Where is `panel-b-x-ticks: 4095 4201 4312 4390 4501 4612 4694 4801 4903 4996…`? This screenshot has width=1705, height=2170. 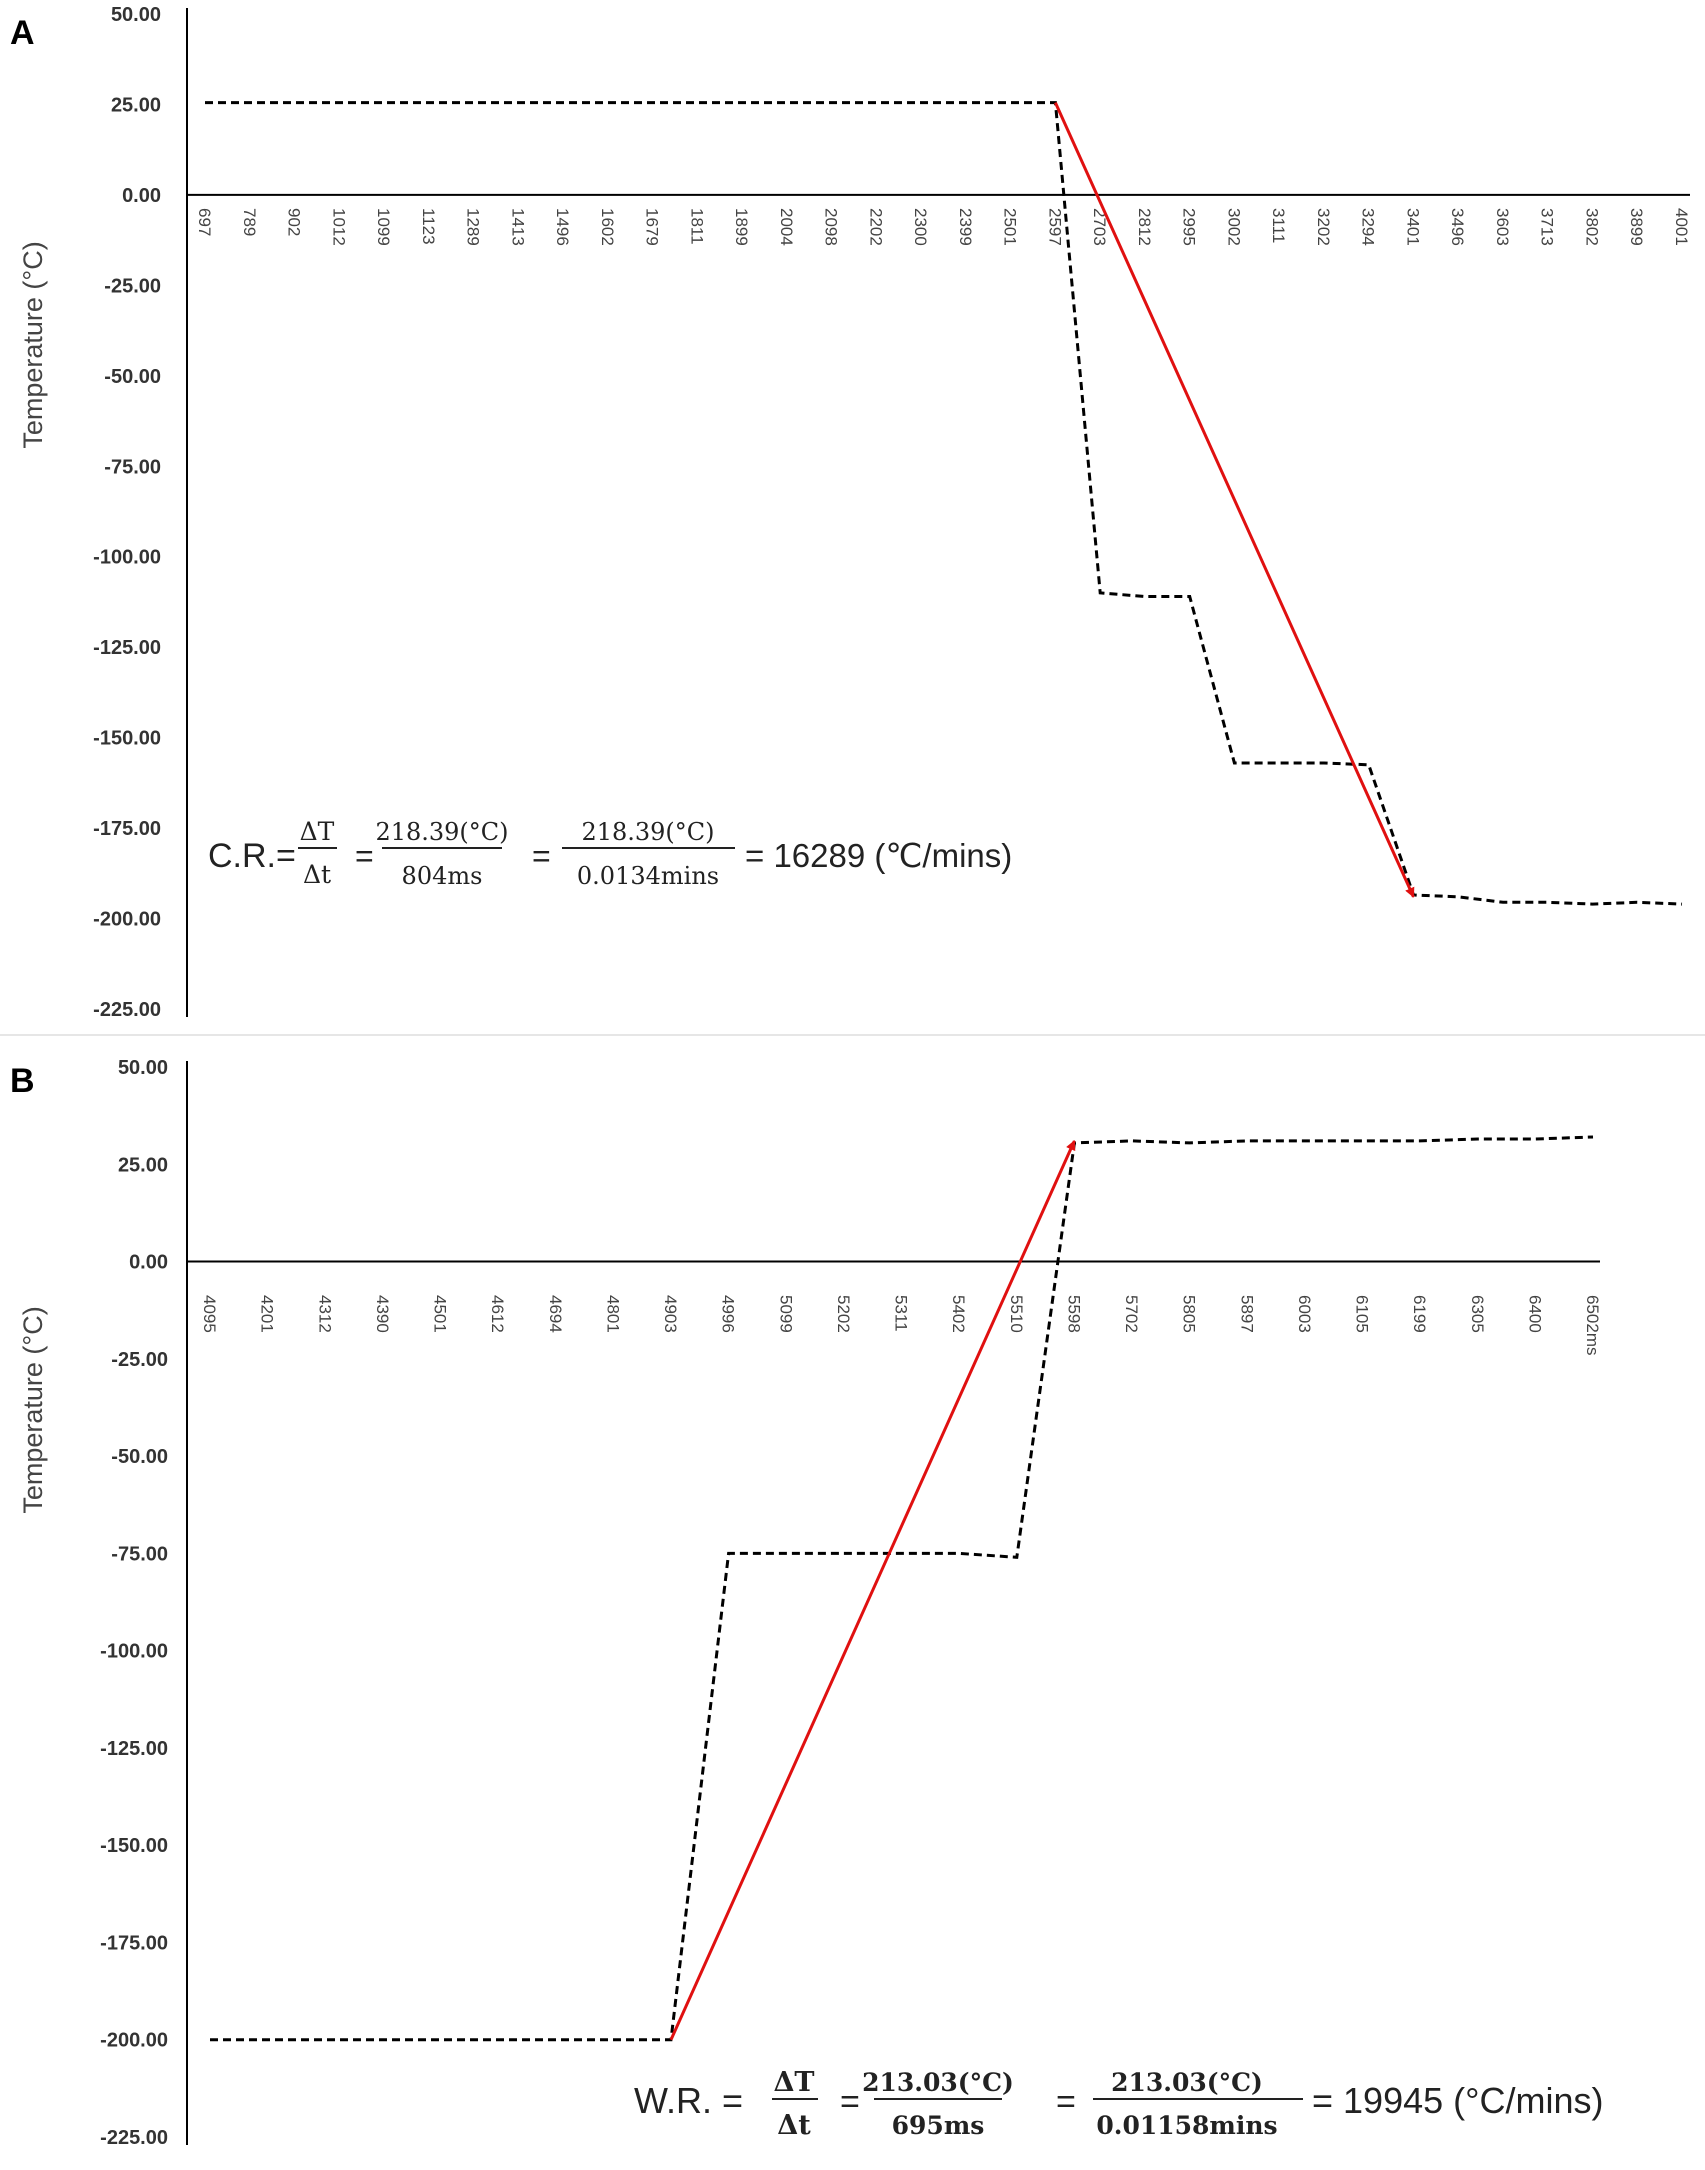
panel-b-x-ticks: 4095 4201 4312 4390 4501 4612 4694 4801 4903 4996… is located at coordinates (901, 1325).